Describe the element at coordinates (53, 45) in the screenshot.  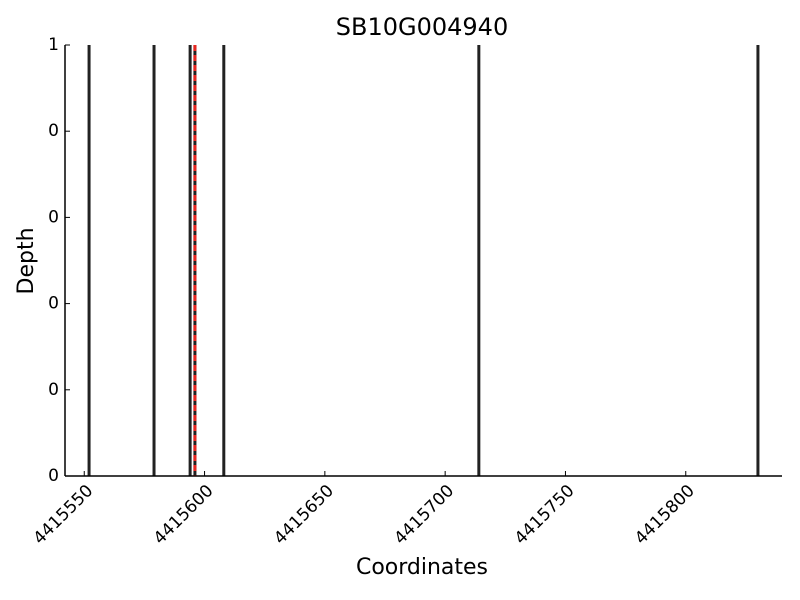
I see `y-tick-label: 1` at that location.